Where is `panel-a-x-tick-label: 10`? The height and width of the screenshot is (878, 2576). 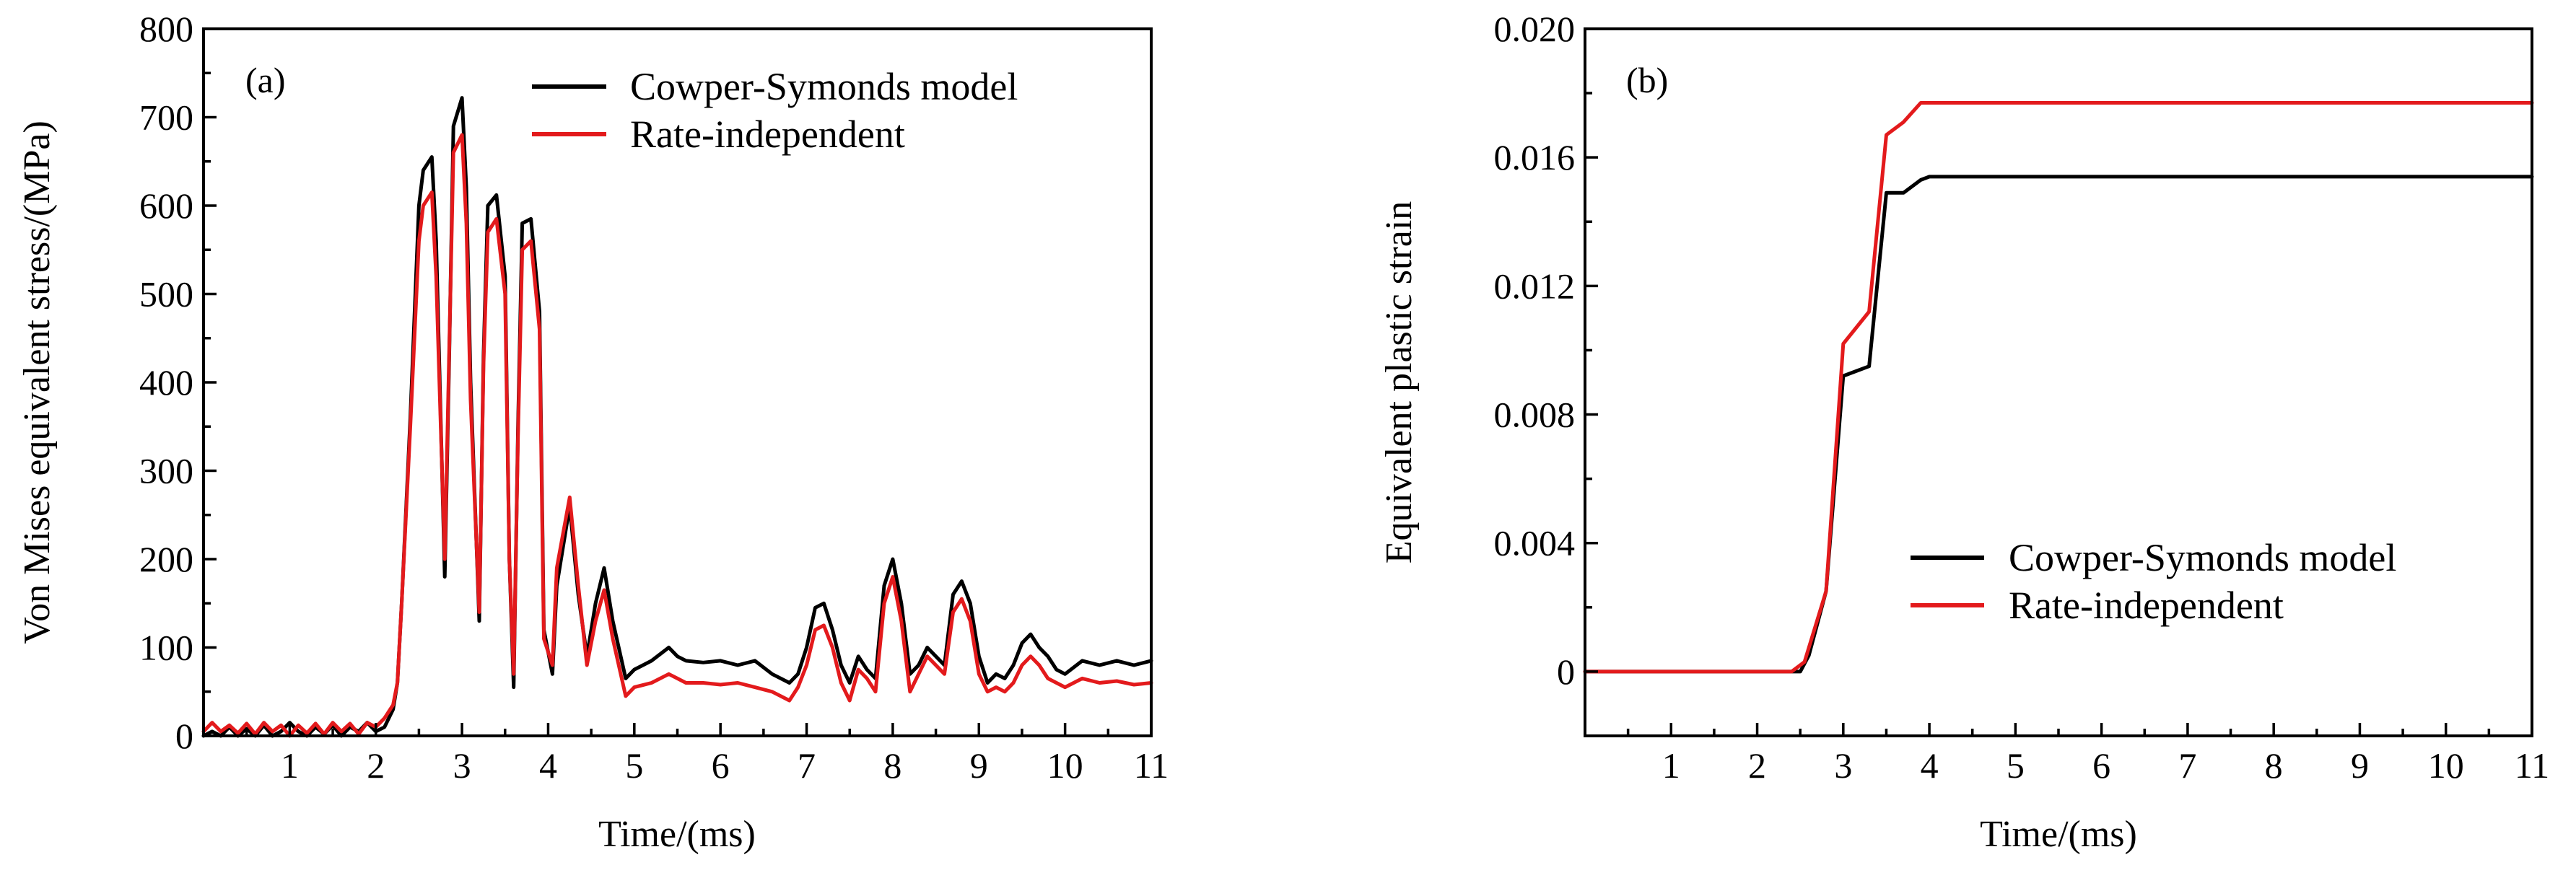 panel-a-x-tick-label: 10 is located at coordinates (1065, 765).